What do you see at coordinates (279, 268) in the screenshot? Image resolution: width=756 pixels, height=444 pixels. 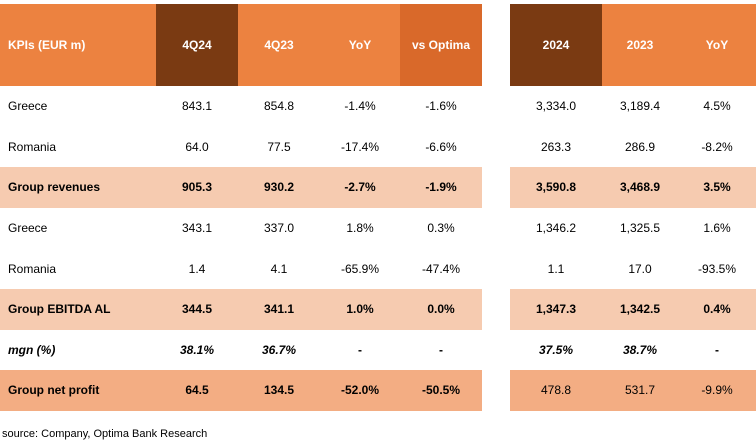 I see `quarter-value-cell: 4.1` at bounding box center [279, 268].